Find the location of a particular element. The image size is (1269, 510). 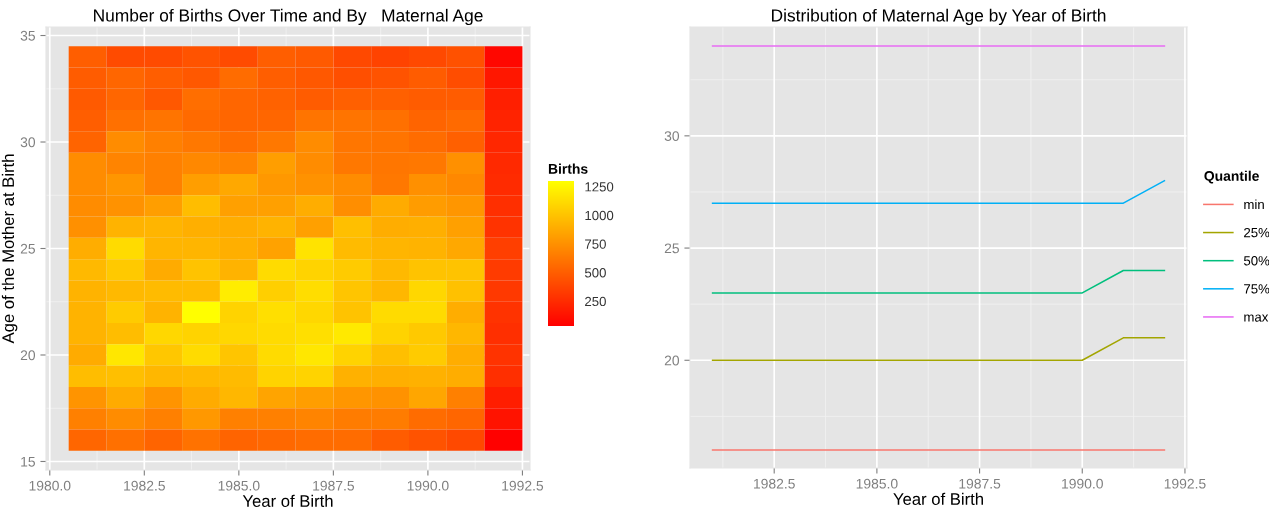

chart-title: Distribution of Maternal Age by Year of Birth is located at coordinates (939, 17).